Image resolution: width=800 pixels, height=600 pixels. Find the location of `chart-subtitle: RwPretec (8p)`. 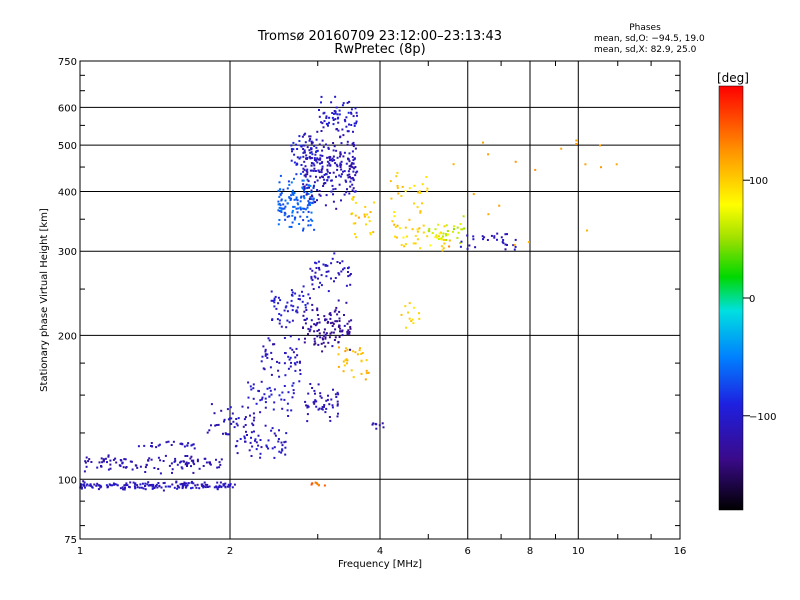

chart-subtitle: RwPretec (8p) is located at coordinates (379, 49).